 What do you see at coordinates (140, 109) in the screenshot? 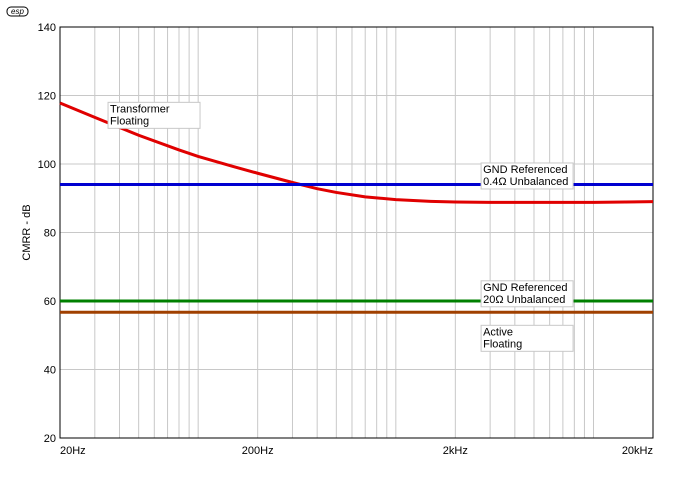
I see `annotation-text: Transformer` at bounding box center [140, 109].